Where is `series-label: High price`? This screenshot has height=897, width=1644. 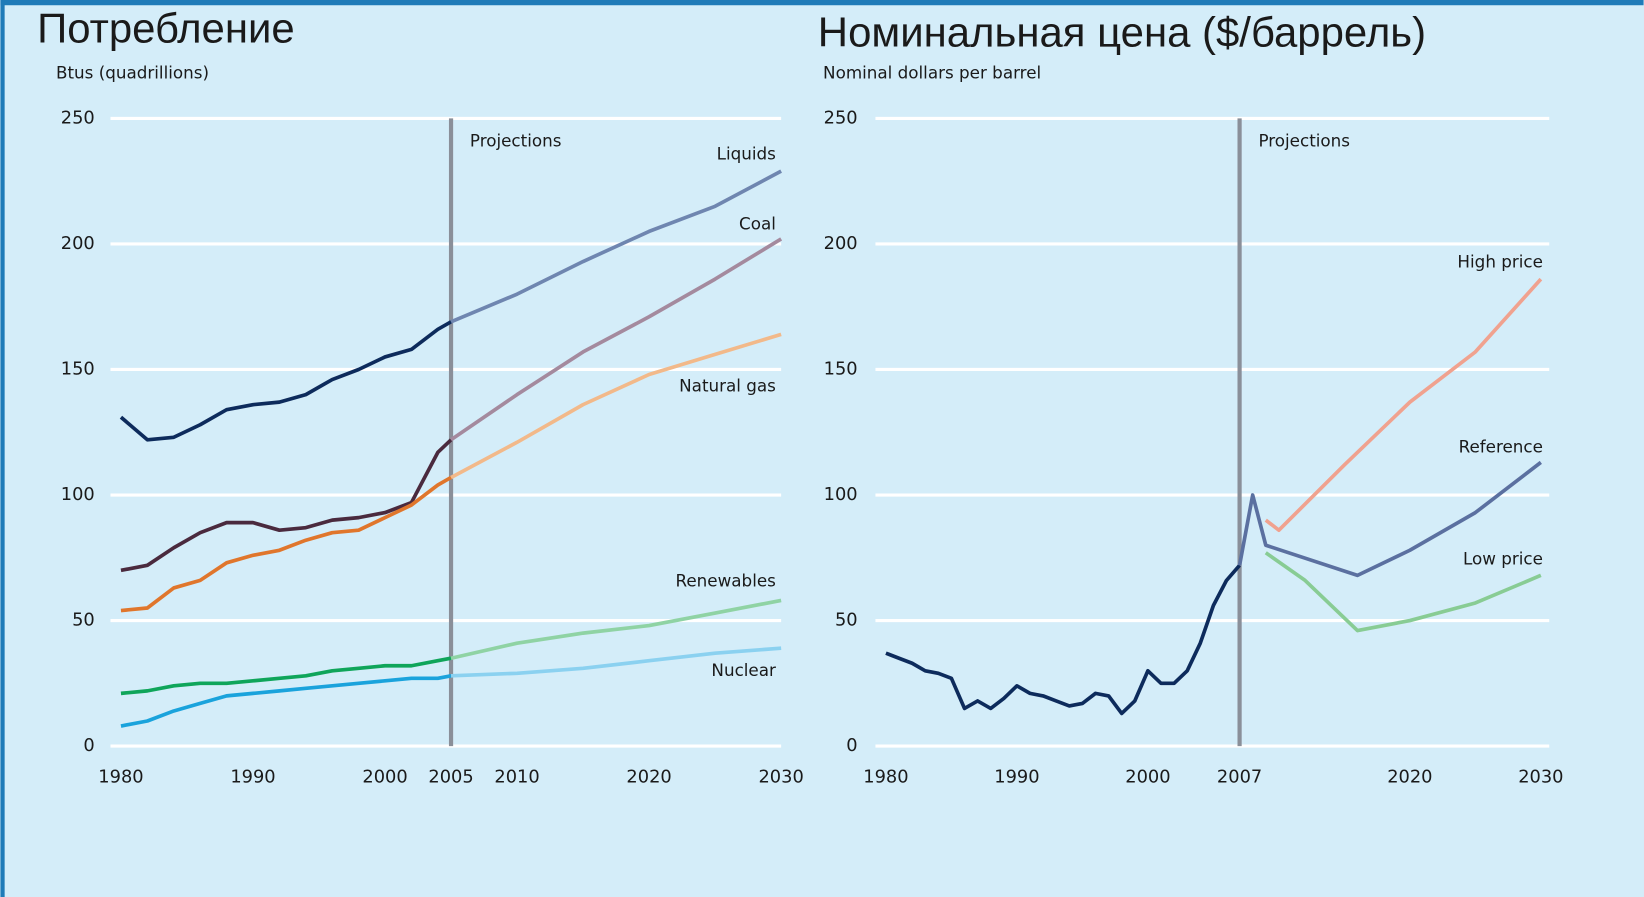 series-label: High price is located at coordinates (1500, 261).